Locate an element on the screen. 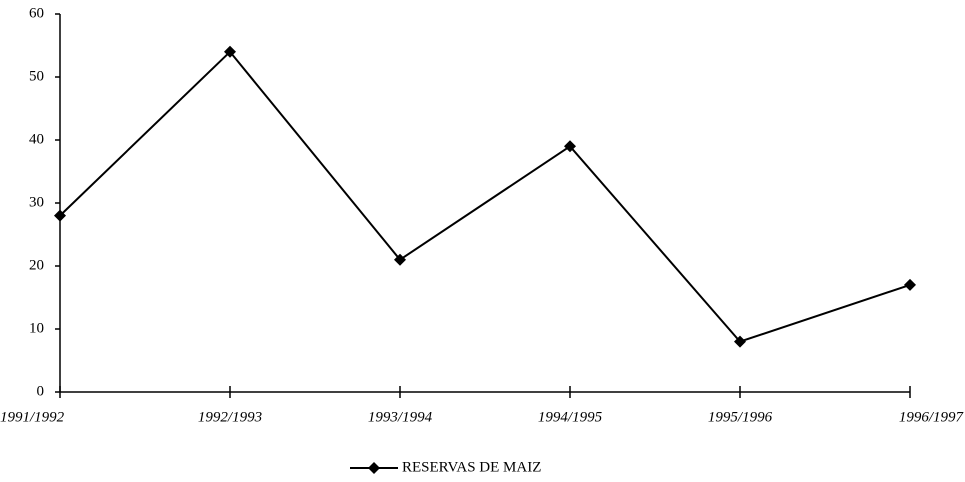 The width and height of the screenshot is (965, 482). y-tick-label: 10 is located at coordinates (36, 328).